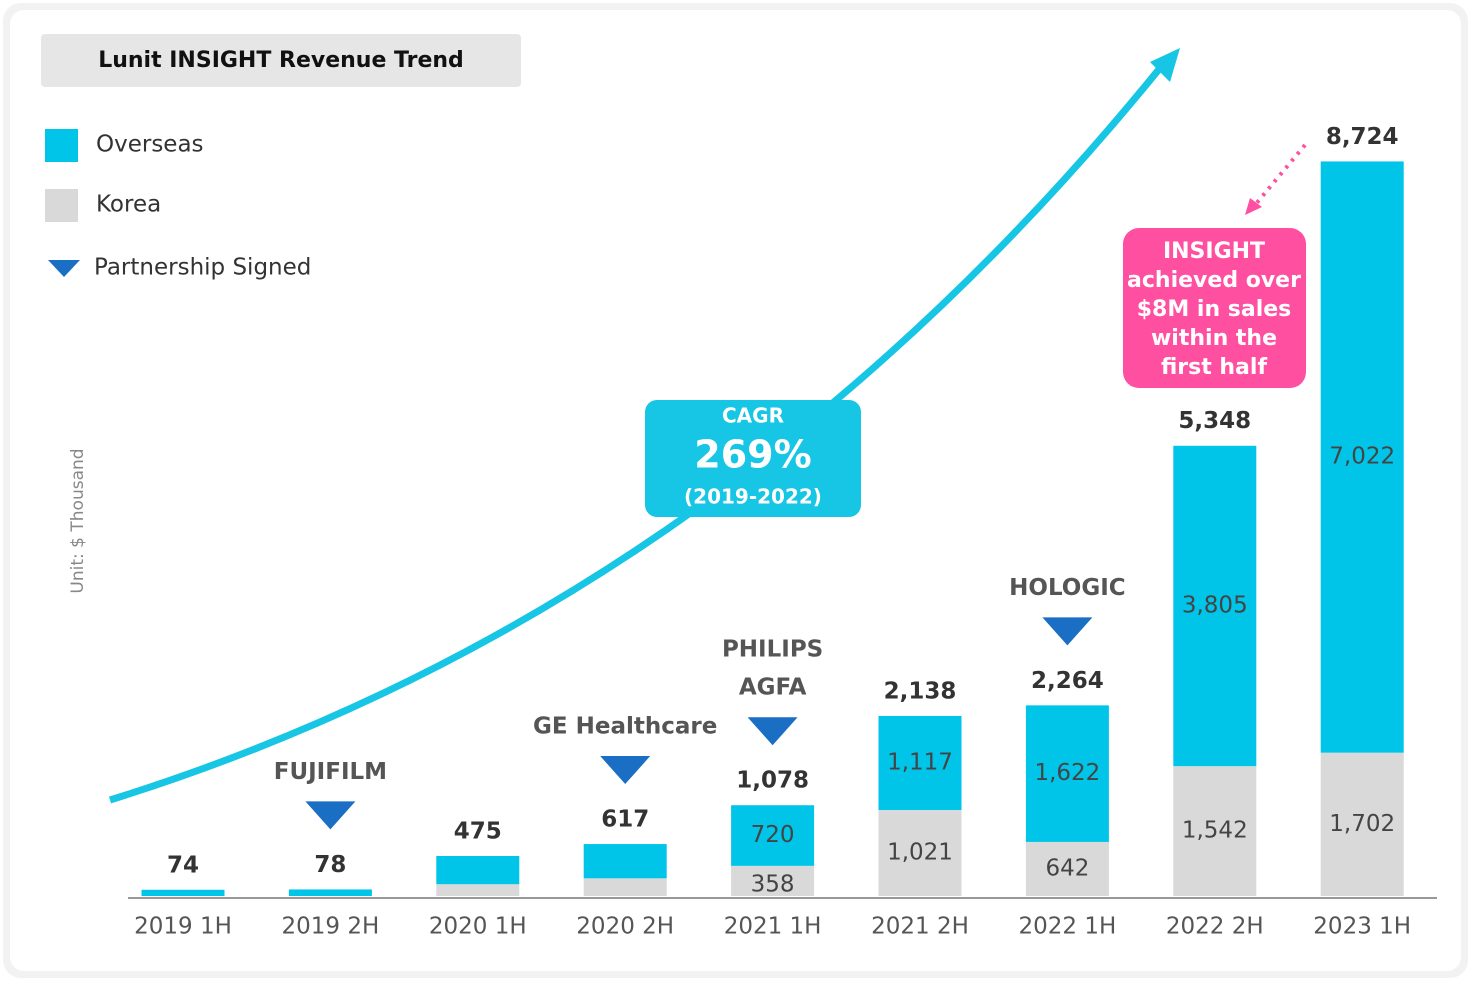 The image size is (1471, 981). What do you see at coordinates (128, 205) in the screenshot?
I see `legend-label: Korea` at bounding box center [128, 205].